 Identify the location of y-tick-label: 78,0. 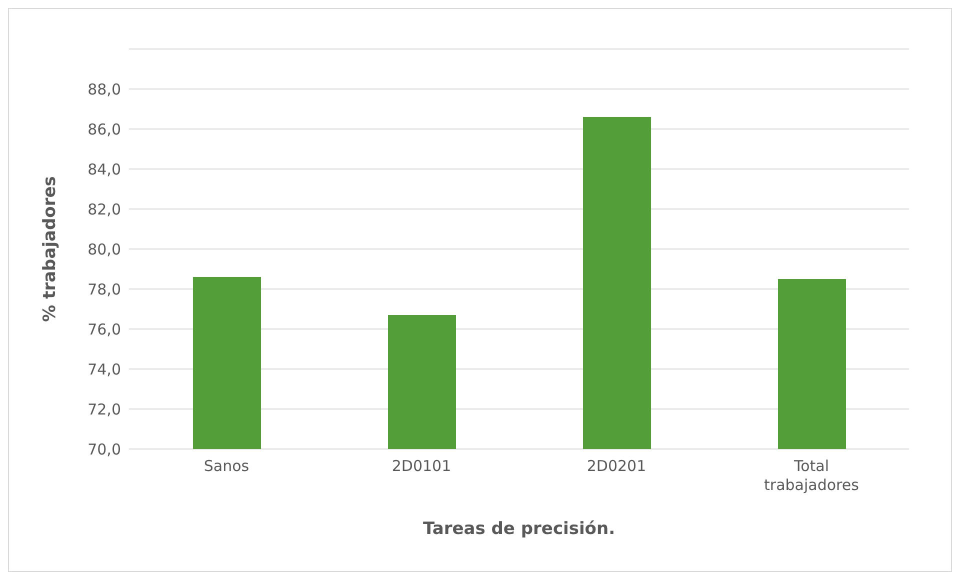
(104, 289).